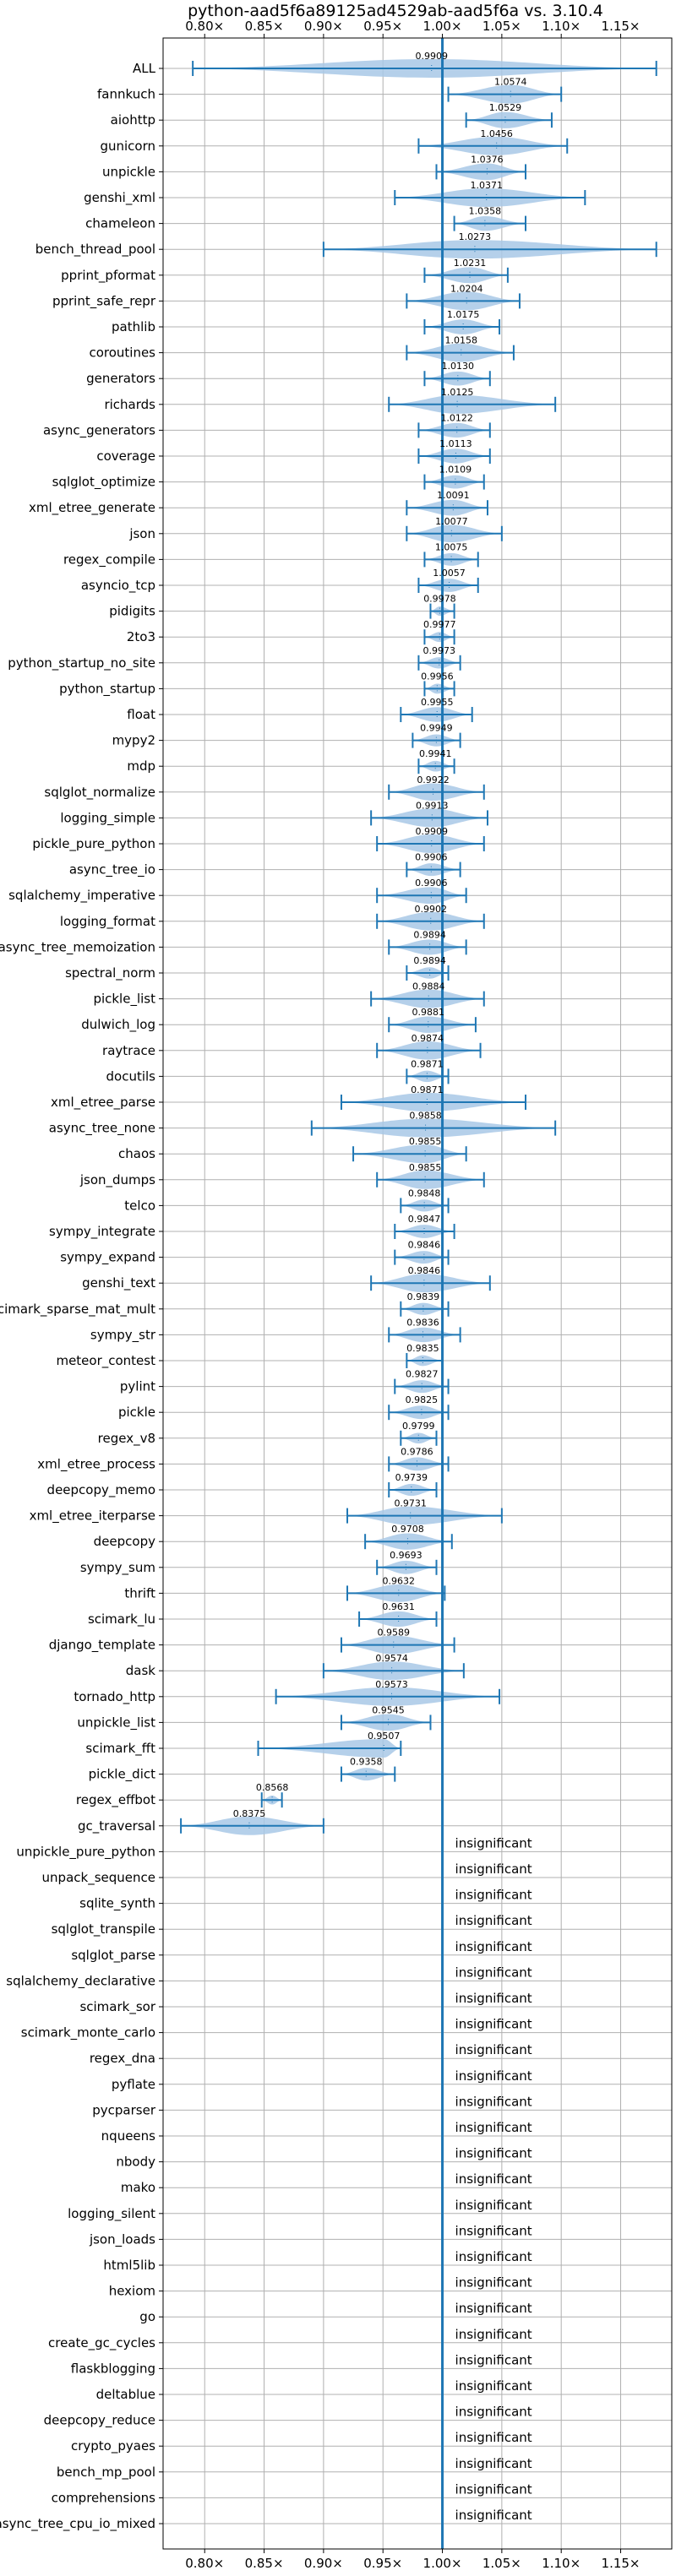 This screenshot has height=2576, width=676. I want to click on x-tick-label-bottom: 0.85×, so click(264, 2563).